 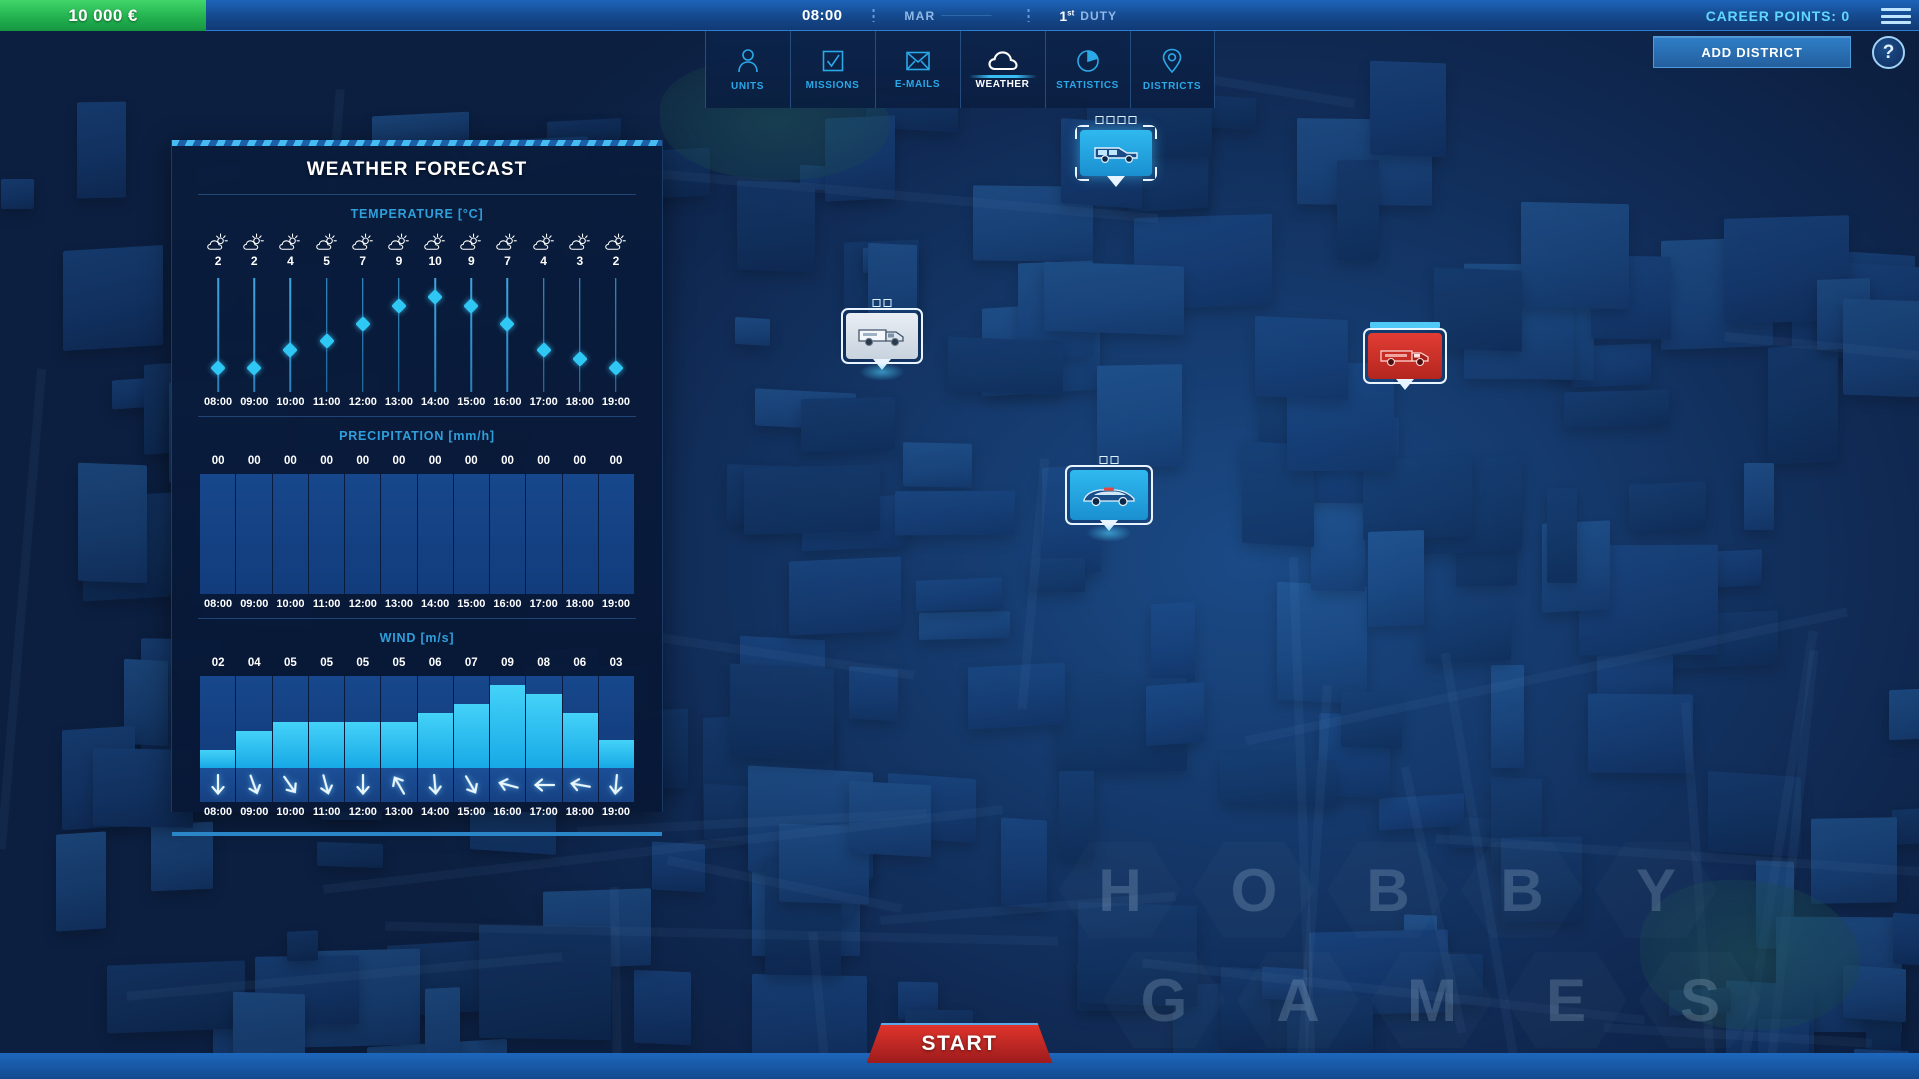 I want to click on start-button: START, so click(x=959, y=1043).